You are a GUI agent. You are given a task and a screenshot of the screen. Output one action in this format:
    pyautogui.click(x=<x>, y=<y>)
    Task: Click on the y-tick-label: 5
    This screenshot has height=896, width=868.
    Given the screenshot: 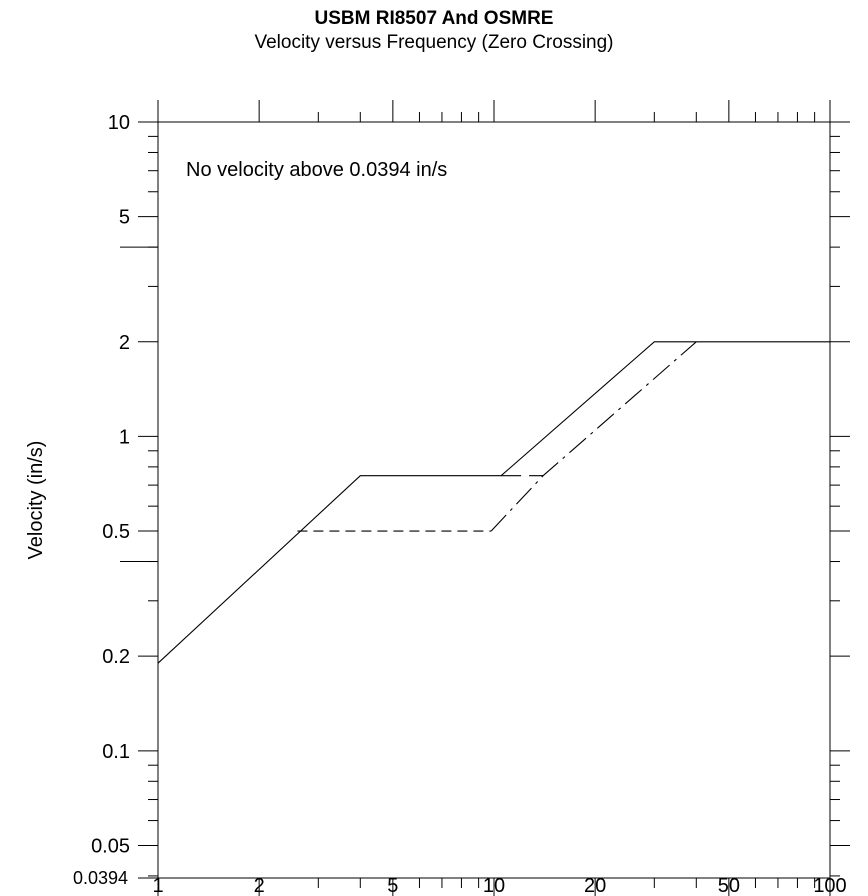 What is the action you would take?
    pyautogui.click(x=124, y=218)
    